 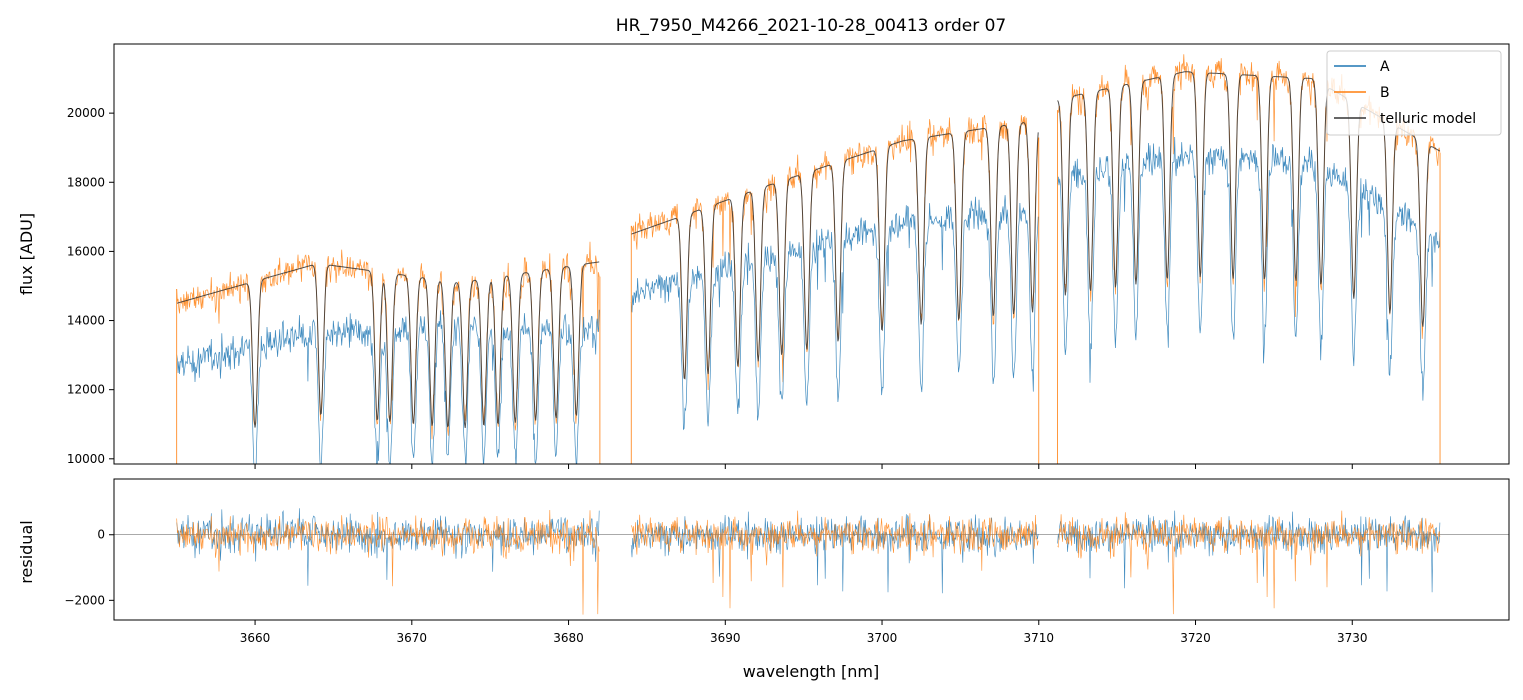 I want to click on flux-y-axis: 10000 12000 14000 16000 18000 20000, so click(x=90, y=286).